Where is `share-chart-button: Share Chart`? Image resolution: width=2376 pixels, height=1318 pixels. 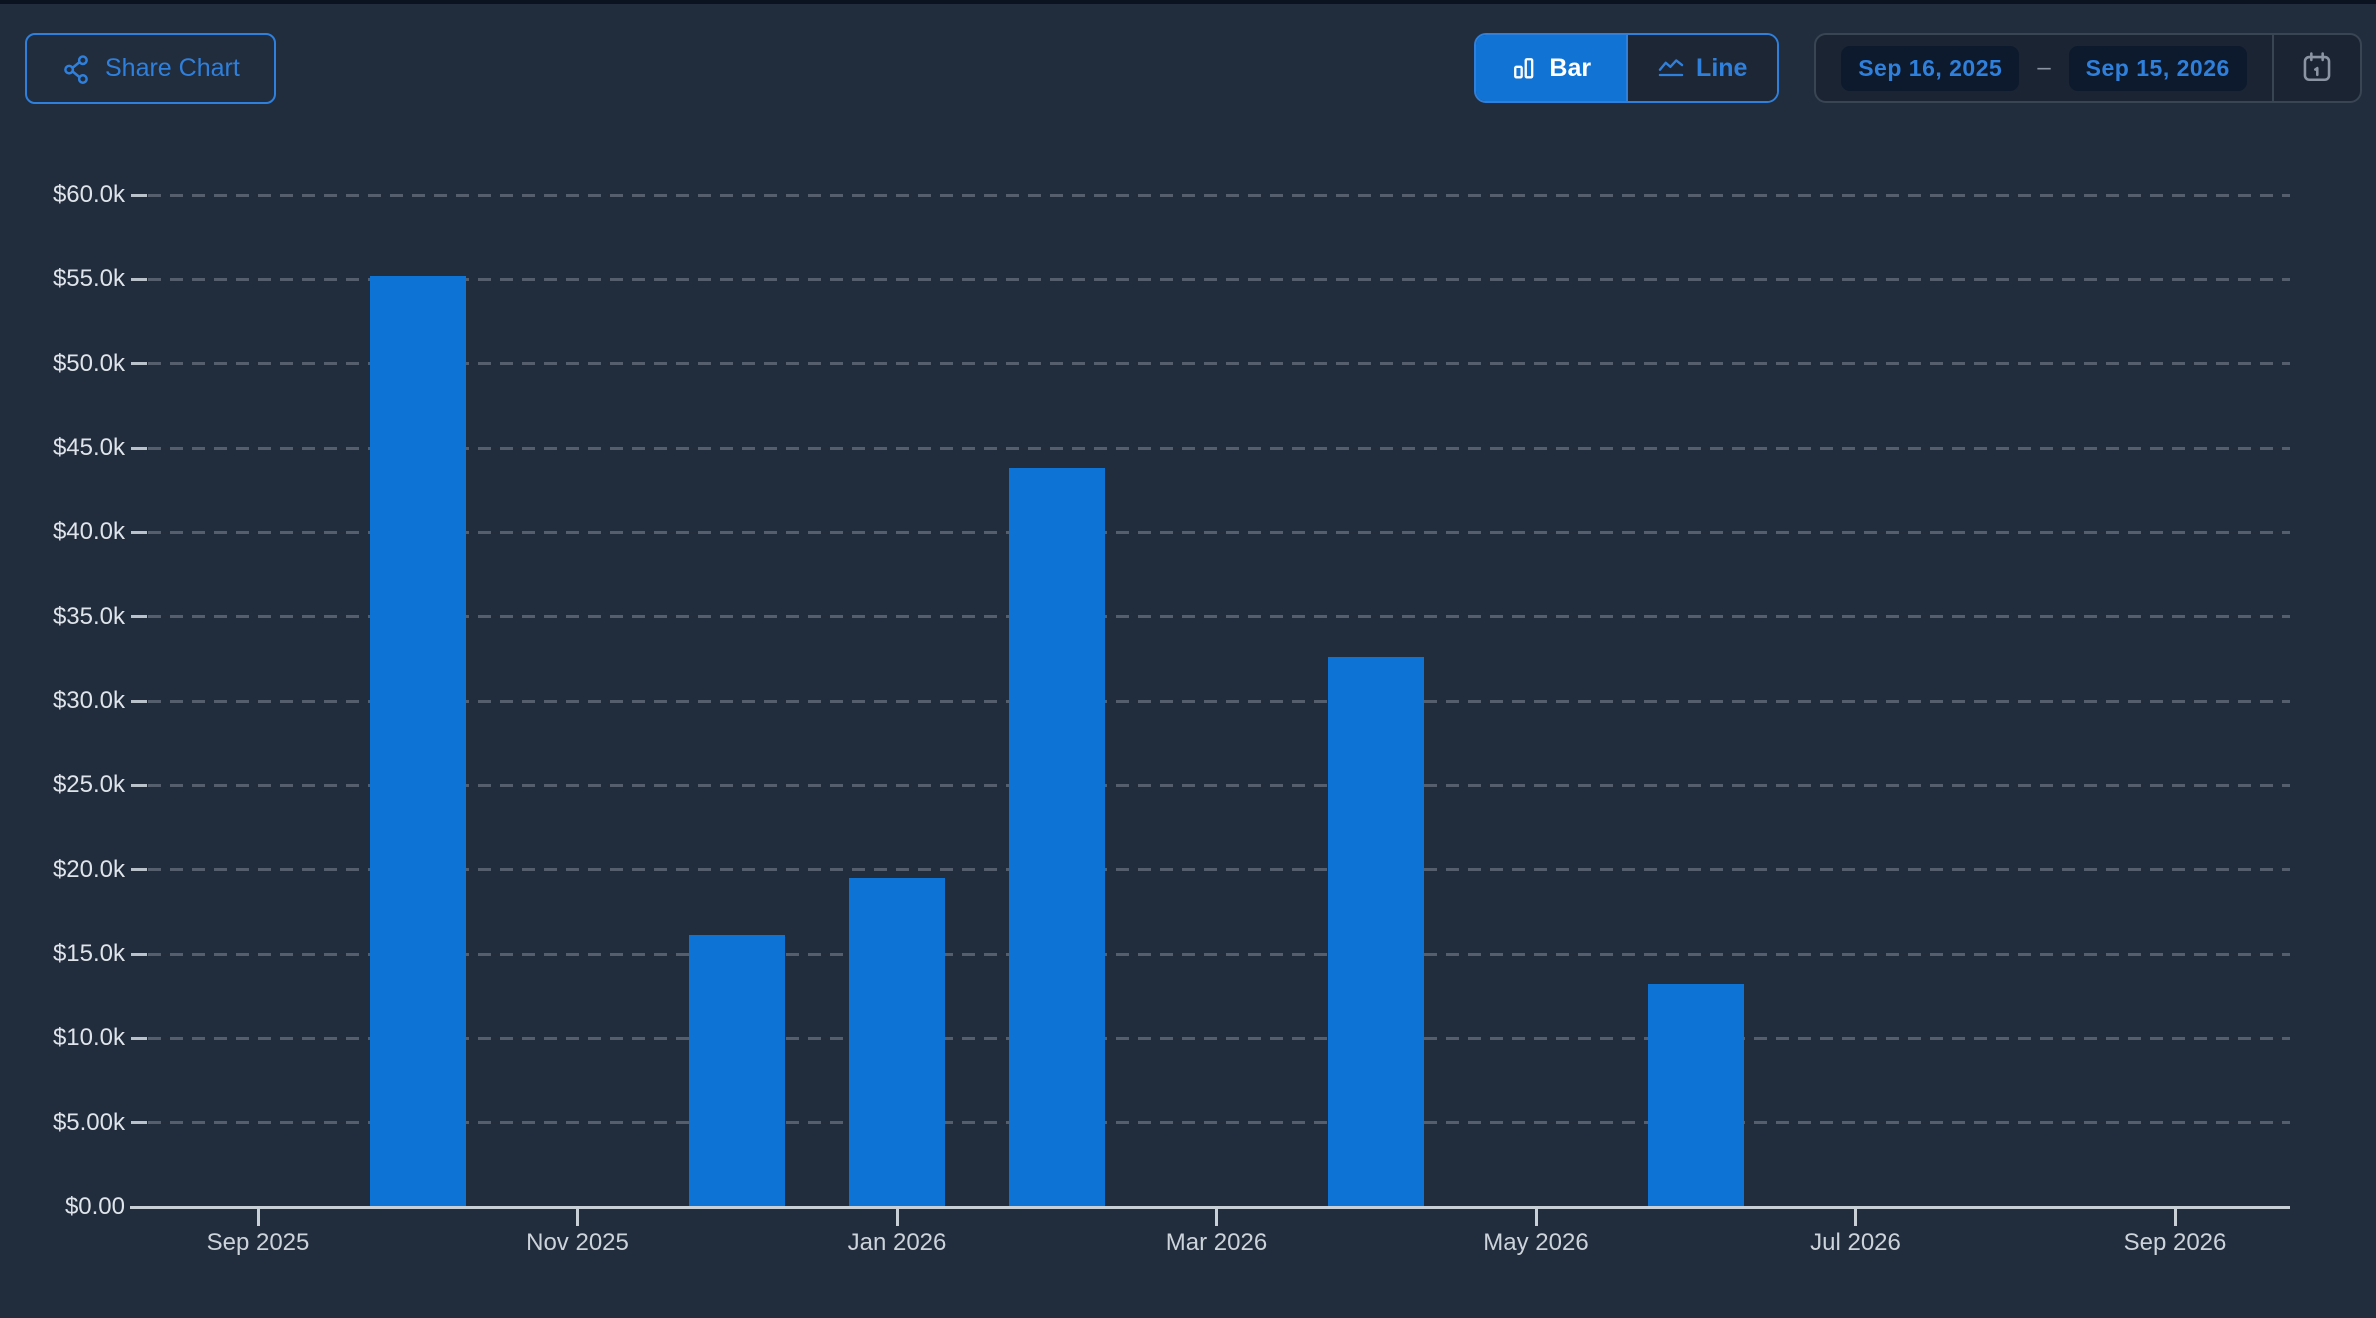
share-chart-button: Share Chart is located at coordinates (150, 68).